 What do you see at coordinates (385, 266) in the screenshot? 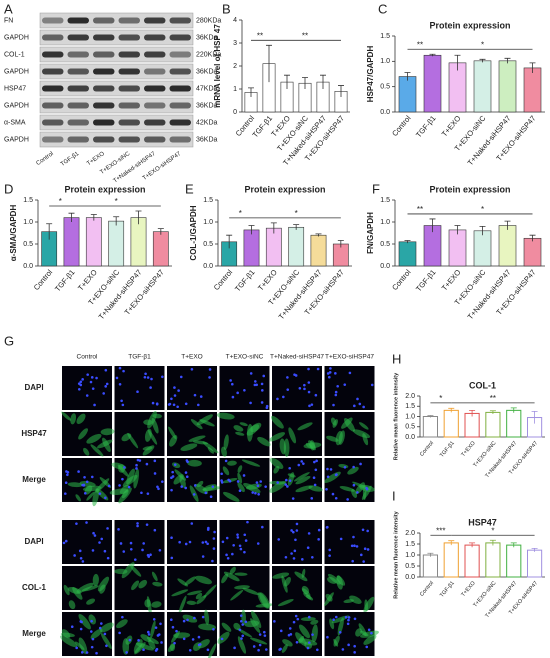
I see `y-tick-label: 0.0` at bounding box center [385, 266].